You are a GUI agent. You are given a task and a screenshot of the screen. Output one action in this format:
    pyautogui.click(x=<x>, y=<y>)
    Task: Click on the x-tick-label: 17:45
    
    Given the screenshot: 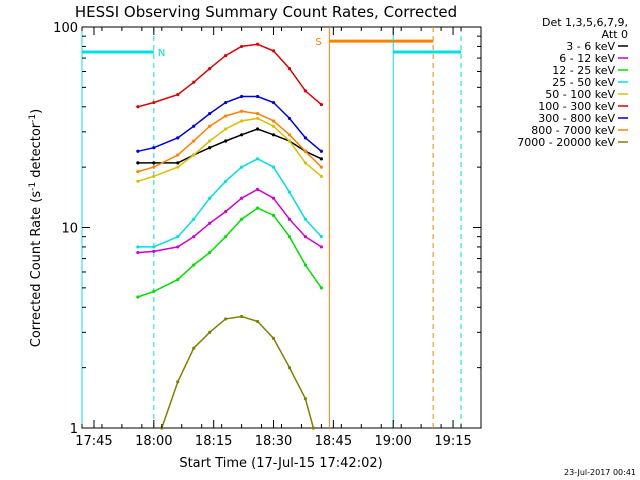 What is the action you would take?
    pyautogui.click(x=93, y=441)
    